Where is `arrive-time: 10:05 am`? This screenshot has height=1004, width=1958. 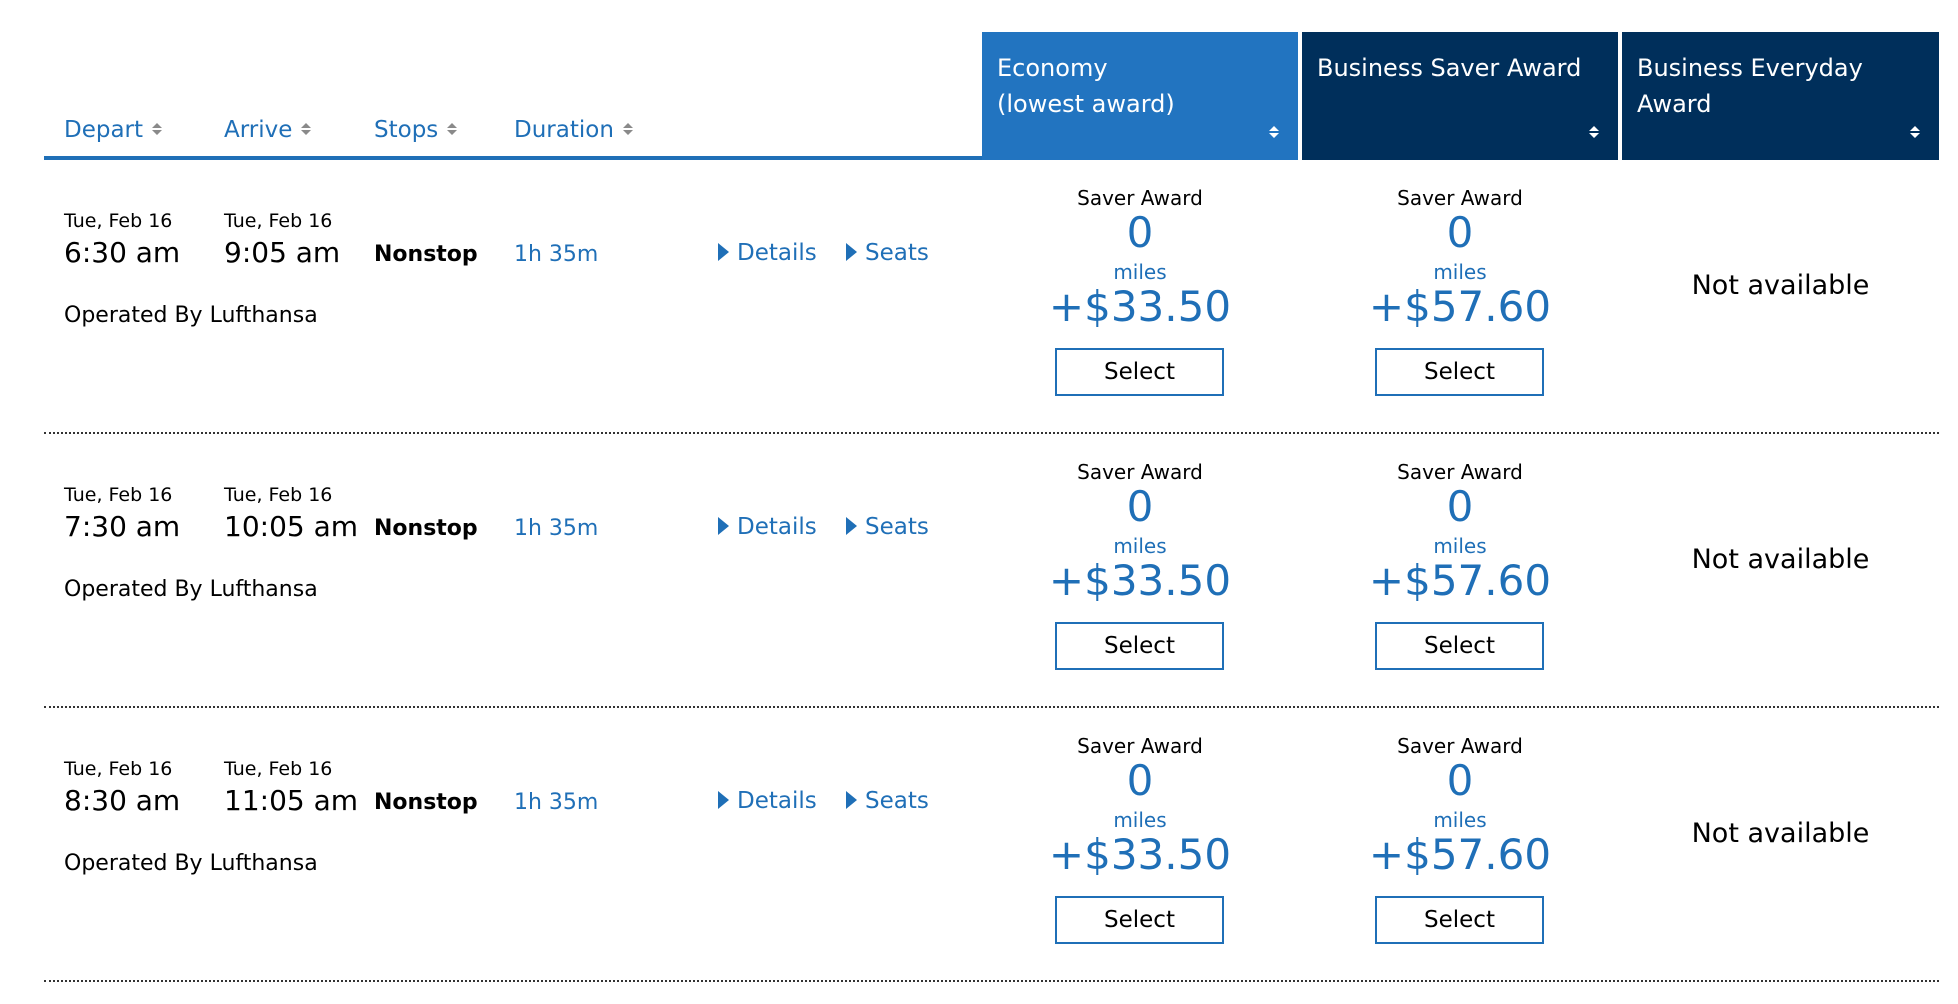
arrive-time: 10:05 am is located at coordinates (291, 526).